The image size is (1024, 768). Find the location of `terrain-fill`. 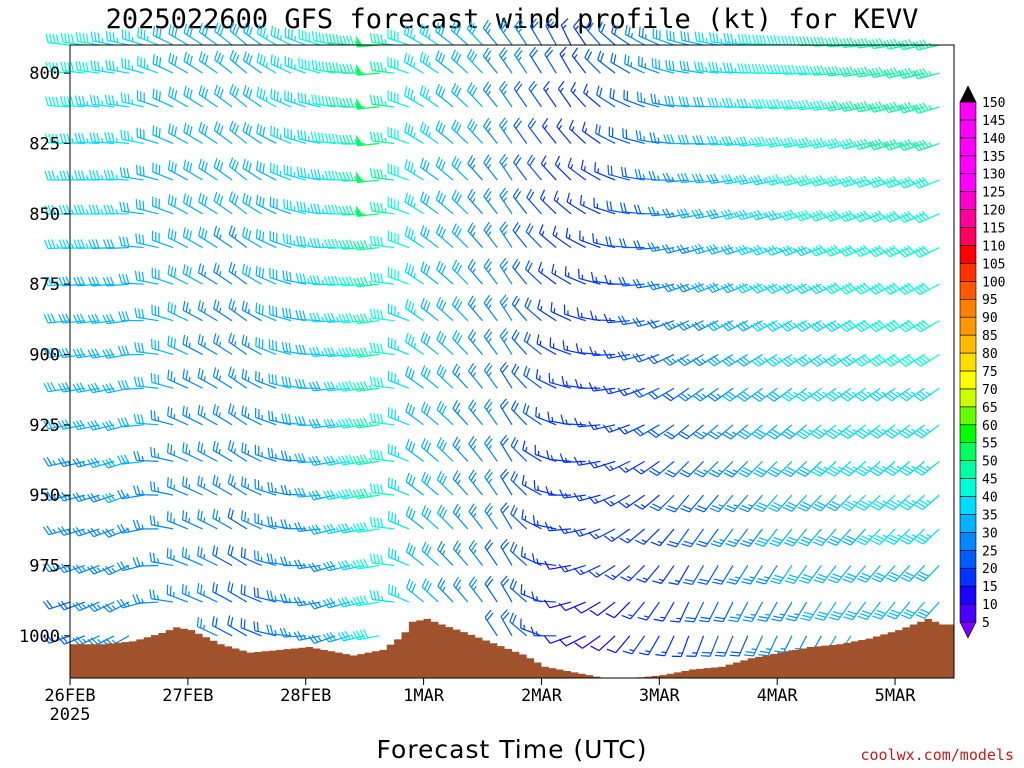

terrain-fill is located at coordinates (512, 648).